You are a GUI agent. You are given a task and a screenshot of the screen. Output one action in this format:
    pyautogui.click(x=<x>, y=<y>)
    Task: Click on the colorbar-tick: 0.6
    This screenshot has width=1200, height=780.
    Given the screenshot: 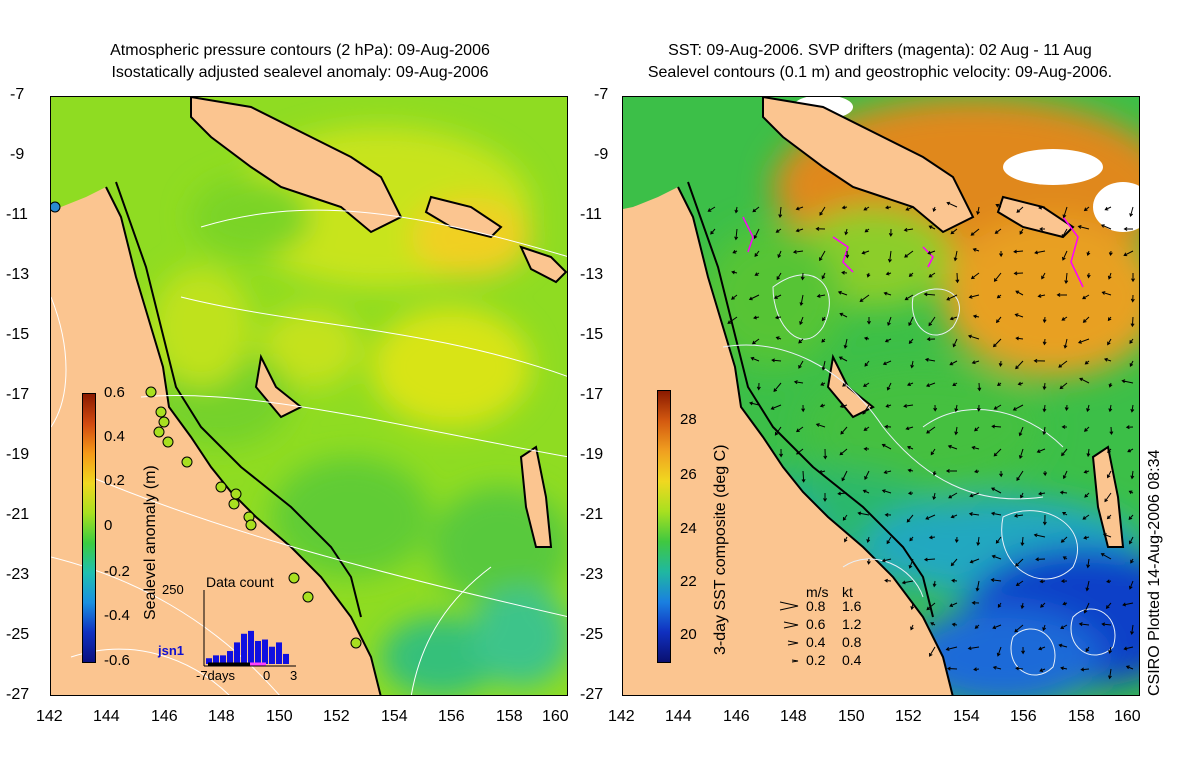 What is the action you would take?
    pyautogui.click(x=114, y=392)
    